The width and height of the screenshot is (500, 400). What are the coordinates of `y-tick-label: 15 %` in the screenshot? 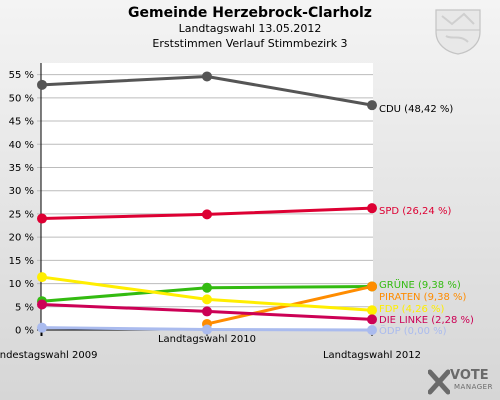 It's located at (21, 261).